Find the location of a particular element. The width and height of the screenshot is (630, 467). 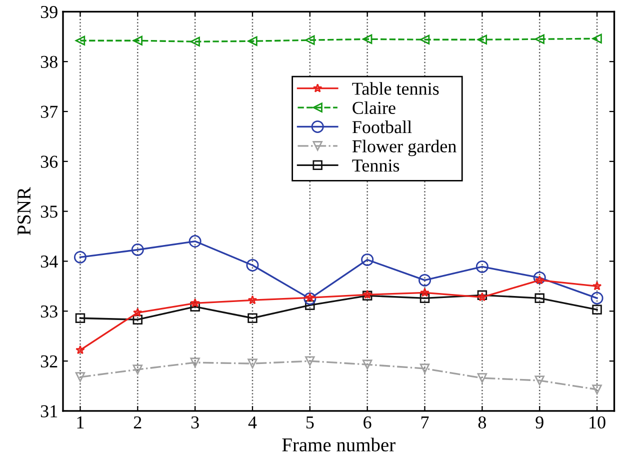

legend-label: Football is located at coordinates (382, 127).